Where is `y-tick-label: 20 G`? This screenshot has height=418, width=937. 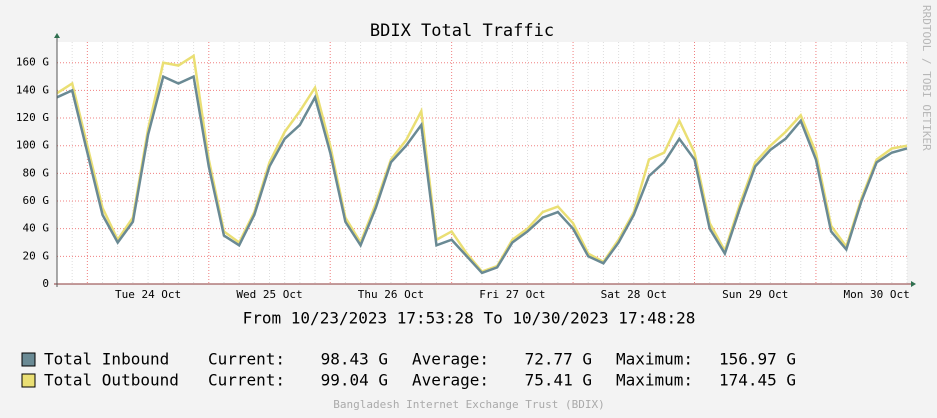
y-tick-label: 20 G is located at coordinates (36, 255).